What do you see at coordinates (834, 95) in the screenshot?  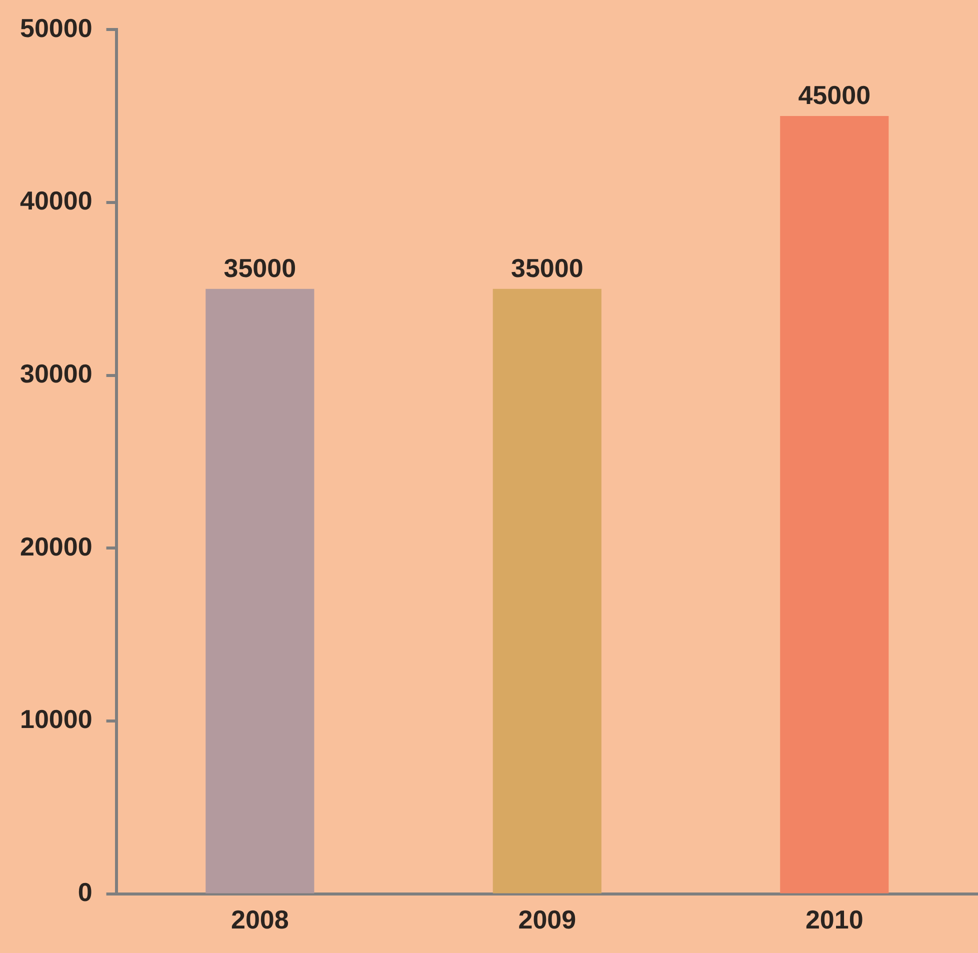 I see `data-label: 45000` at bounding box center [834, 95].